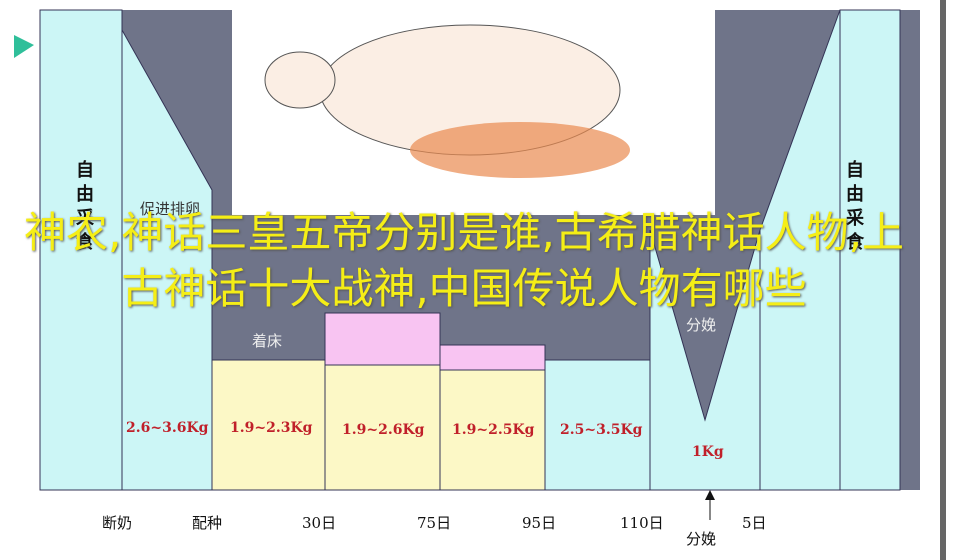 This screenshot has width=968, height=560. I want to click on weight: 1.9~2.5Kg, so click(493, 430).